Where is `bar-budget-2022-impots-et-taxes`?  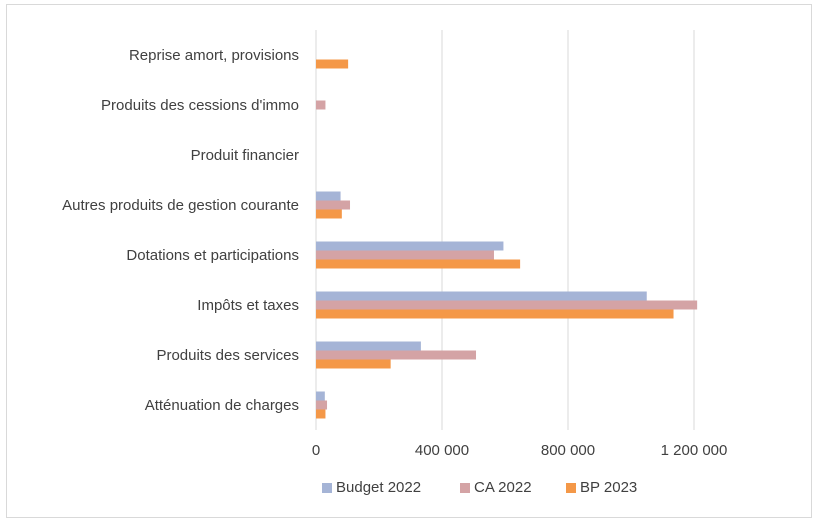 bar-budget-2022-impots-et-taxes is located at coordinates (481, 296).